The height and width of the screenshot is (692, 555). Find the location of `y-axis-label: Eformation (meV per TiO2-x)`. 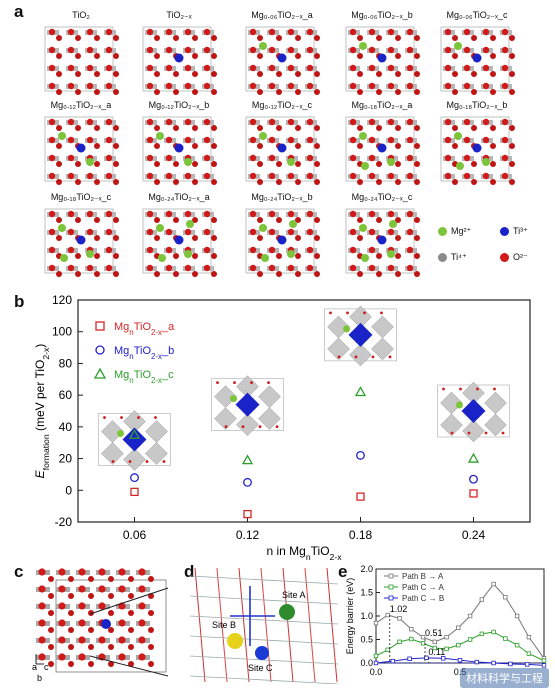

y-axis-label: Eformation (meV per TiO2-x) is located at coordinates (42, 411).